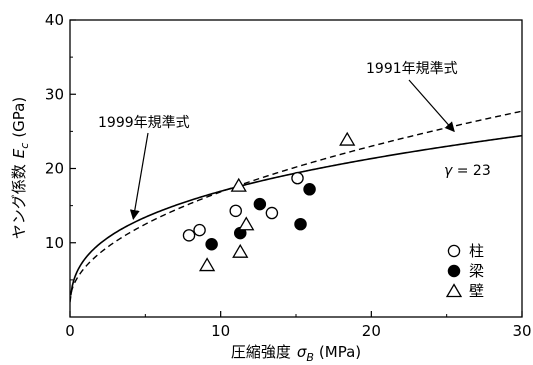  I want to click on annotation-1999-arrow, so click(139, 176).